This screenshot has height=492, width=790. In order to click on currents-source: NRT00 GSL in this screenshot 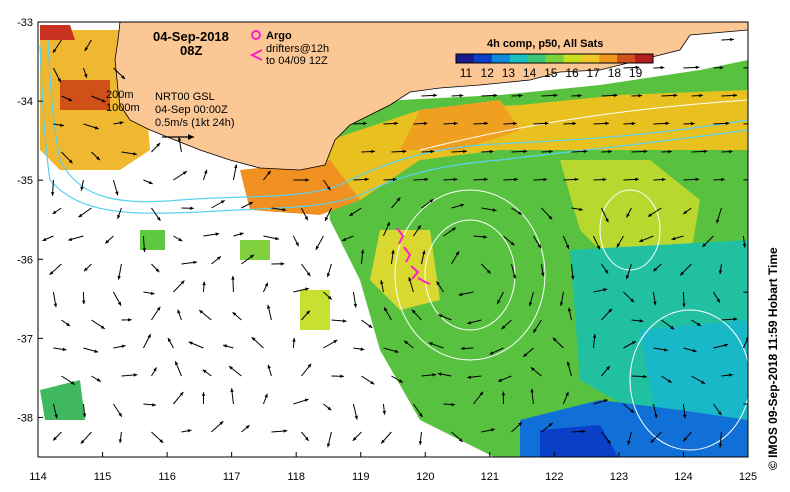, I will do `click(185, 97)`.